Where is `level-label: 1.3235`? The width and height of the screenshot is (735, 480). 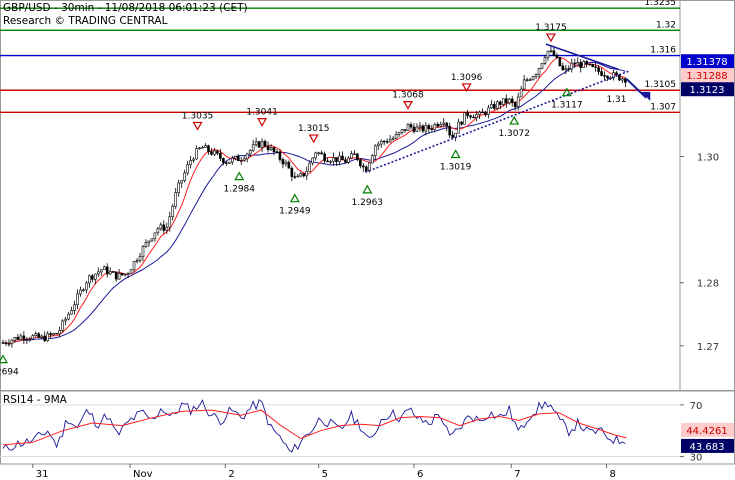
level-label: 1.3235 is located at coordinates (661, 4).